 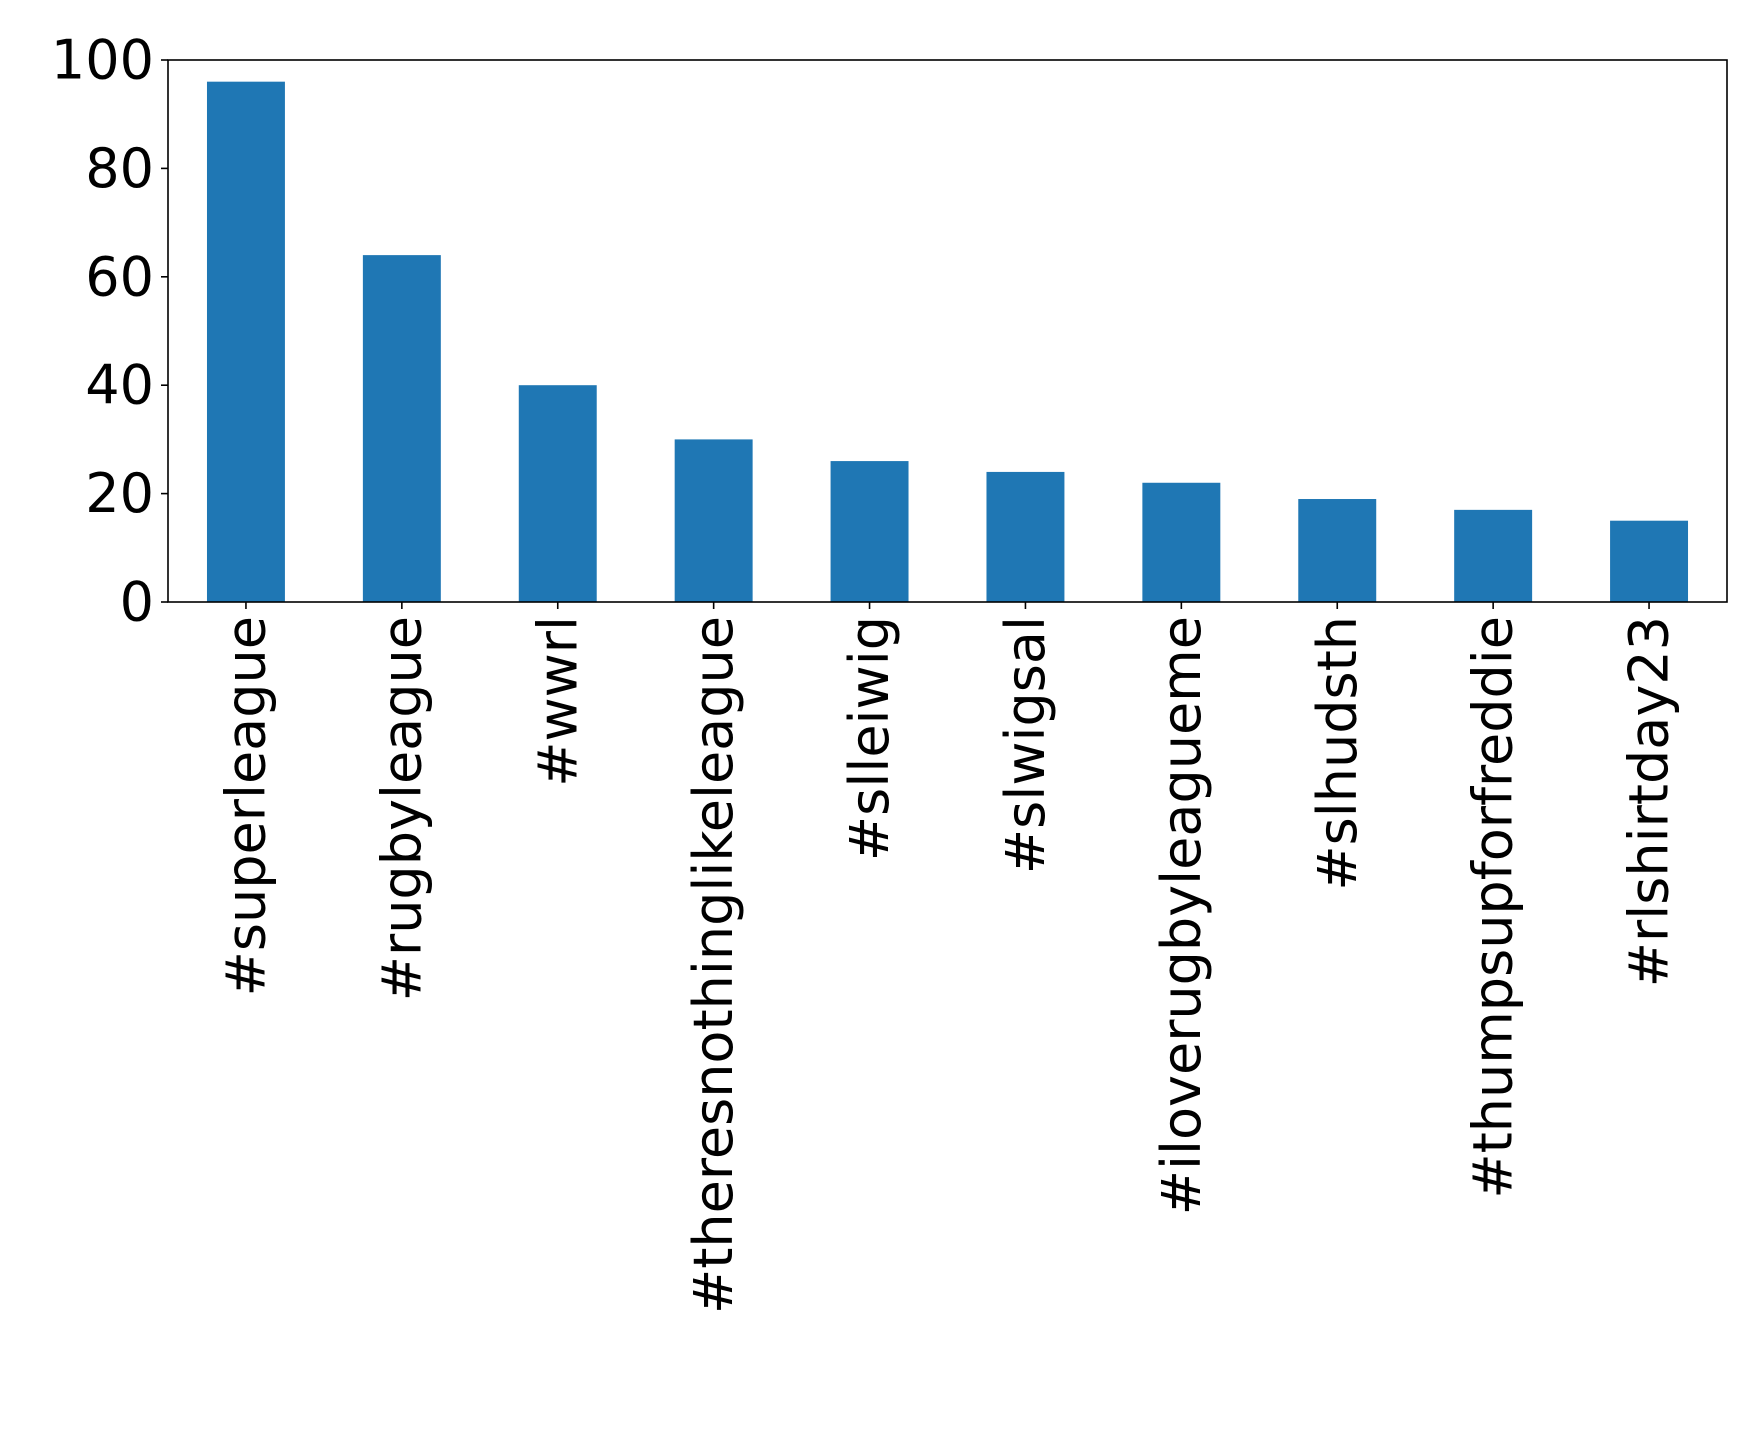 What do you see at coordinates (1025, 536) in the screenshot?
I see `bar-slwigsal` at bounding box center [1025, 536].